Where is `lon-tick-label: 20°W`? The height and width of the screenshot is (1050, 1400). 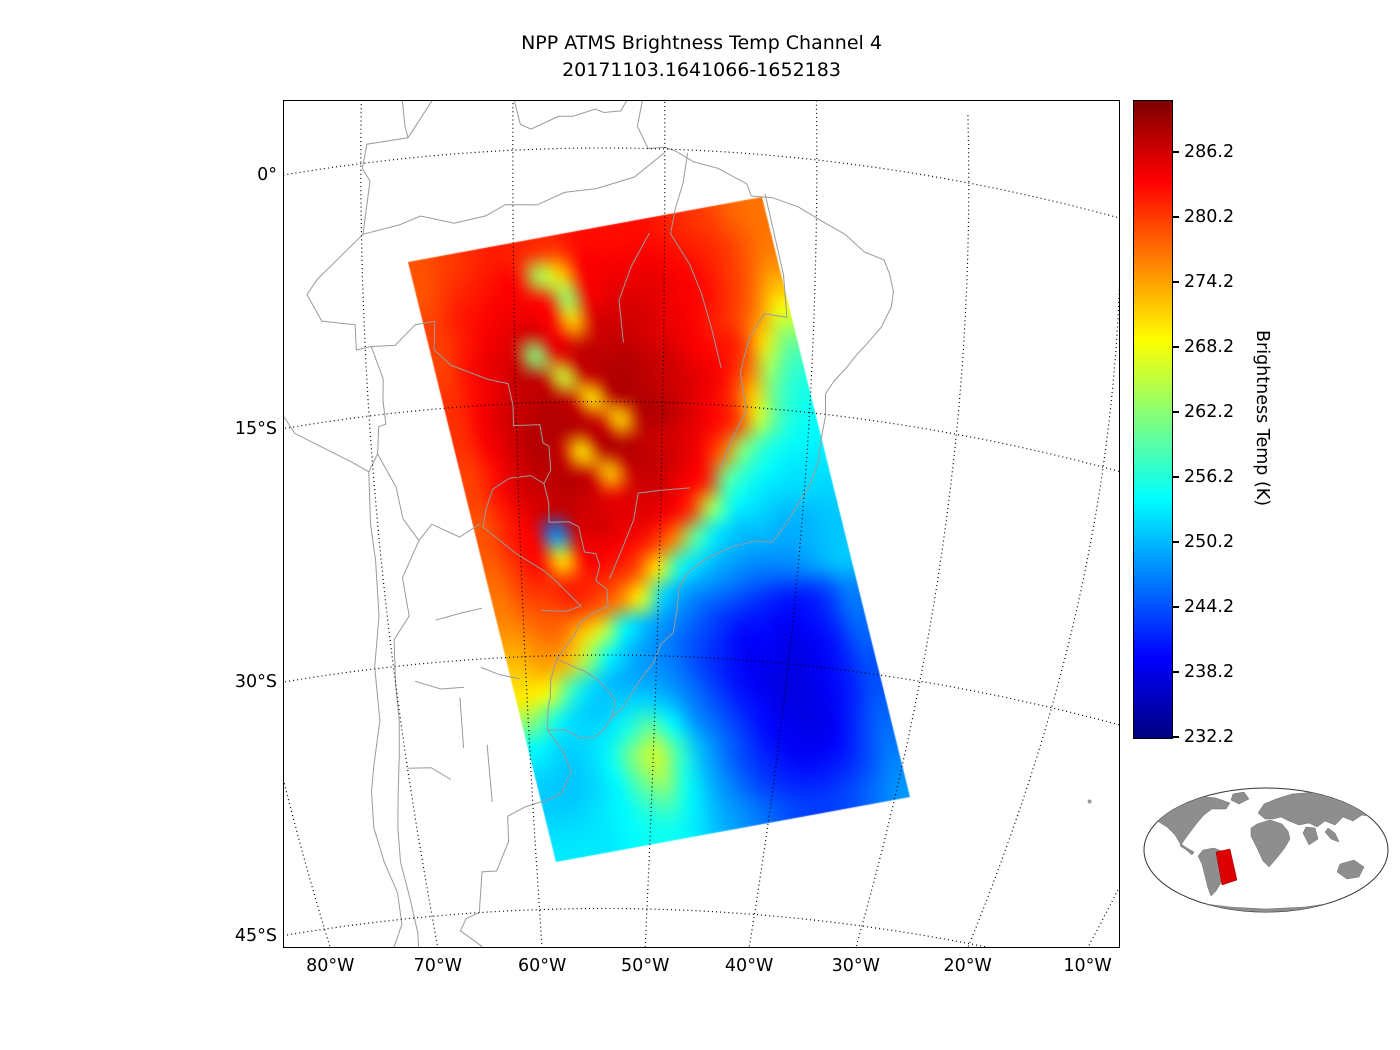 lon-tick-label: 20°W is located at coordinates (967, 966).